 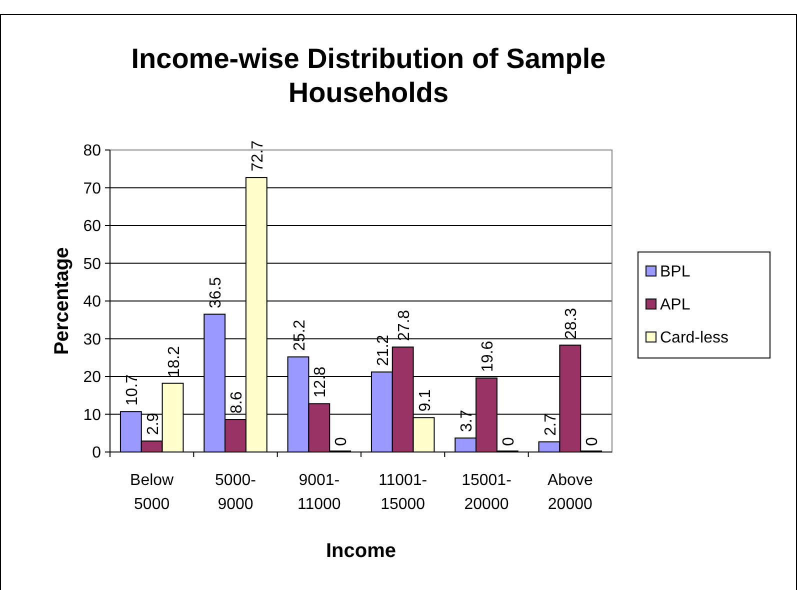 I want to click on legend-label: BPL, so click(x=675, y=272).